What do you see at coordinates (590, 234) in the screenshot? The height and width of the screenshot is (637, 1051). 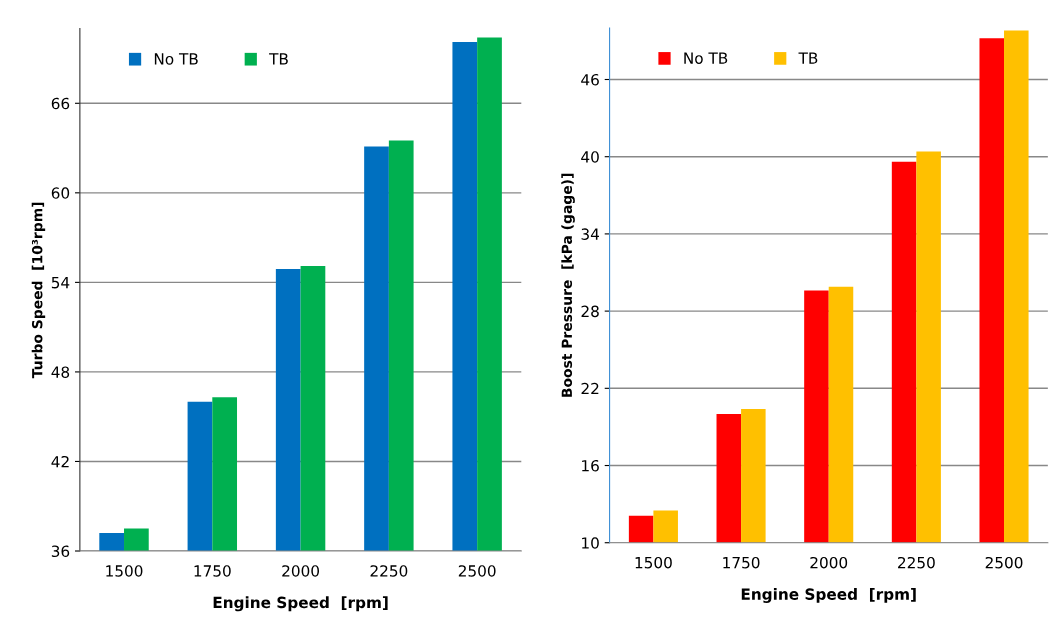 I see `y-tick-label: 34` at bounding box center [590, 234].